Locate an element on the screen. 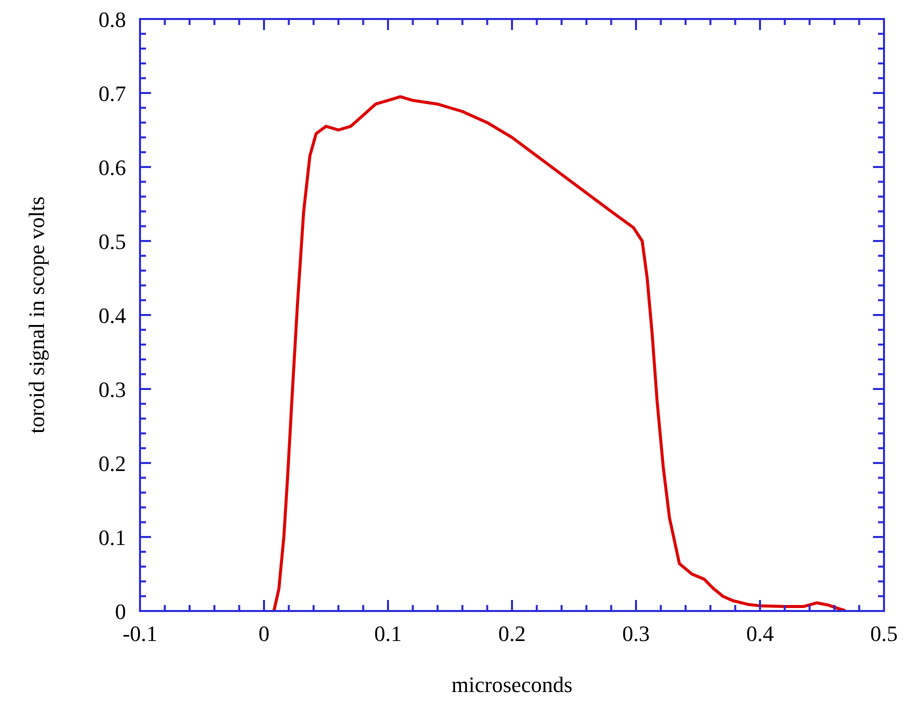 The image size is (922, 706). y-tick-label: 0.4 is located at coordinates (112, 315).